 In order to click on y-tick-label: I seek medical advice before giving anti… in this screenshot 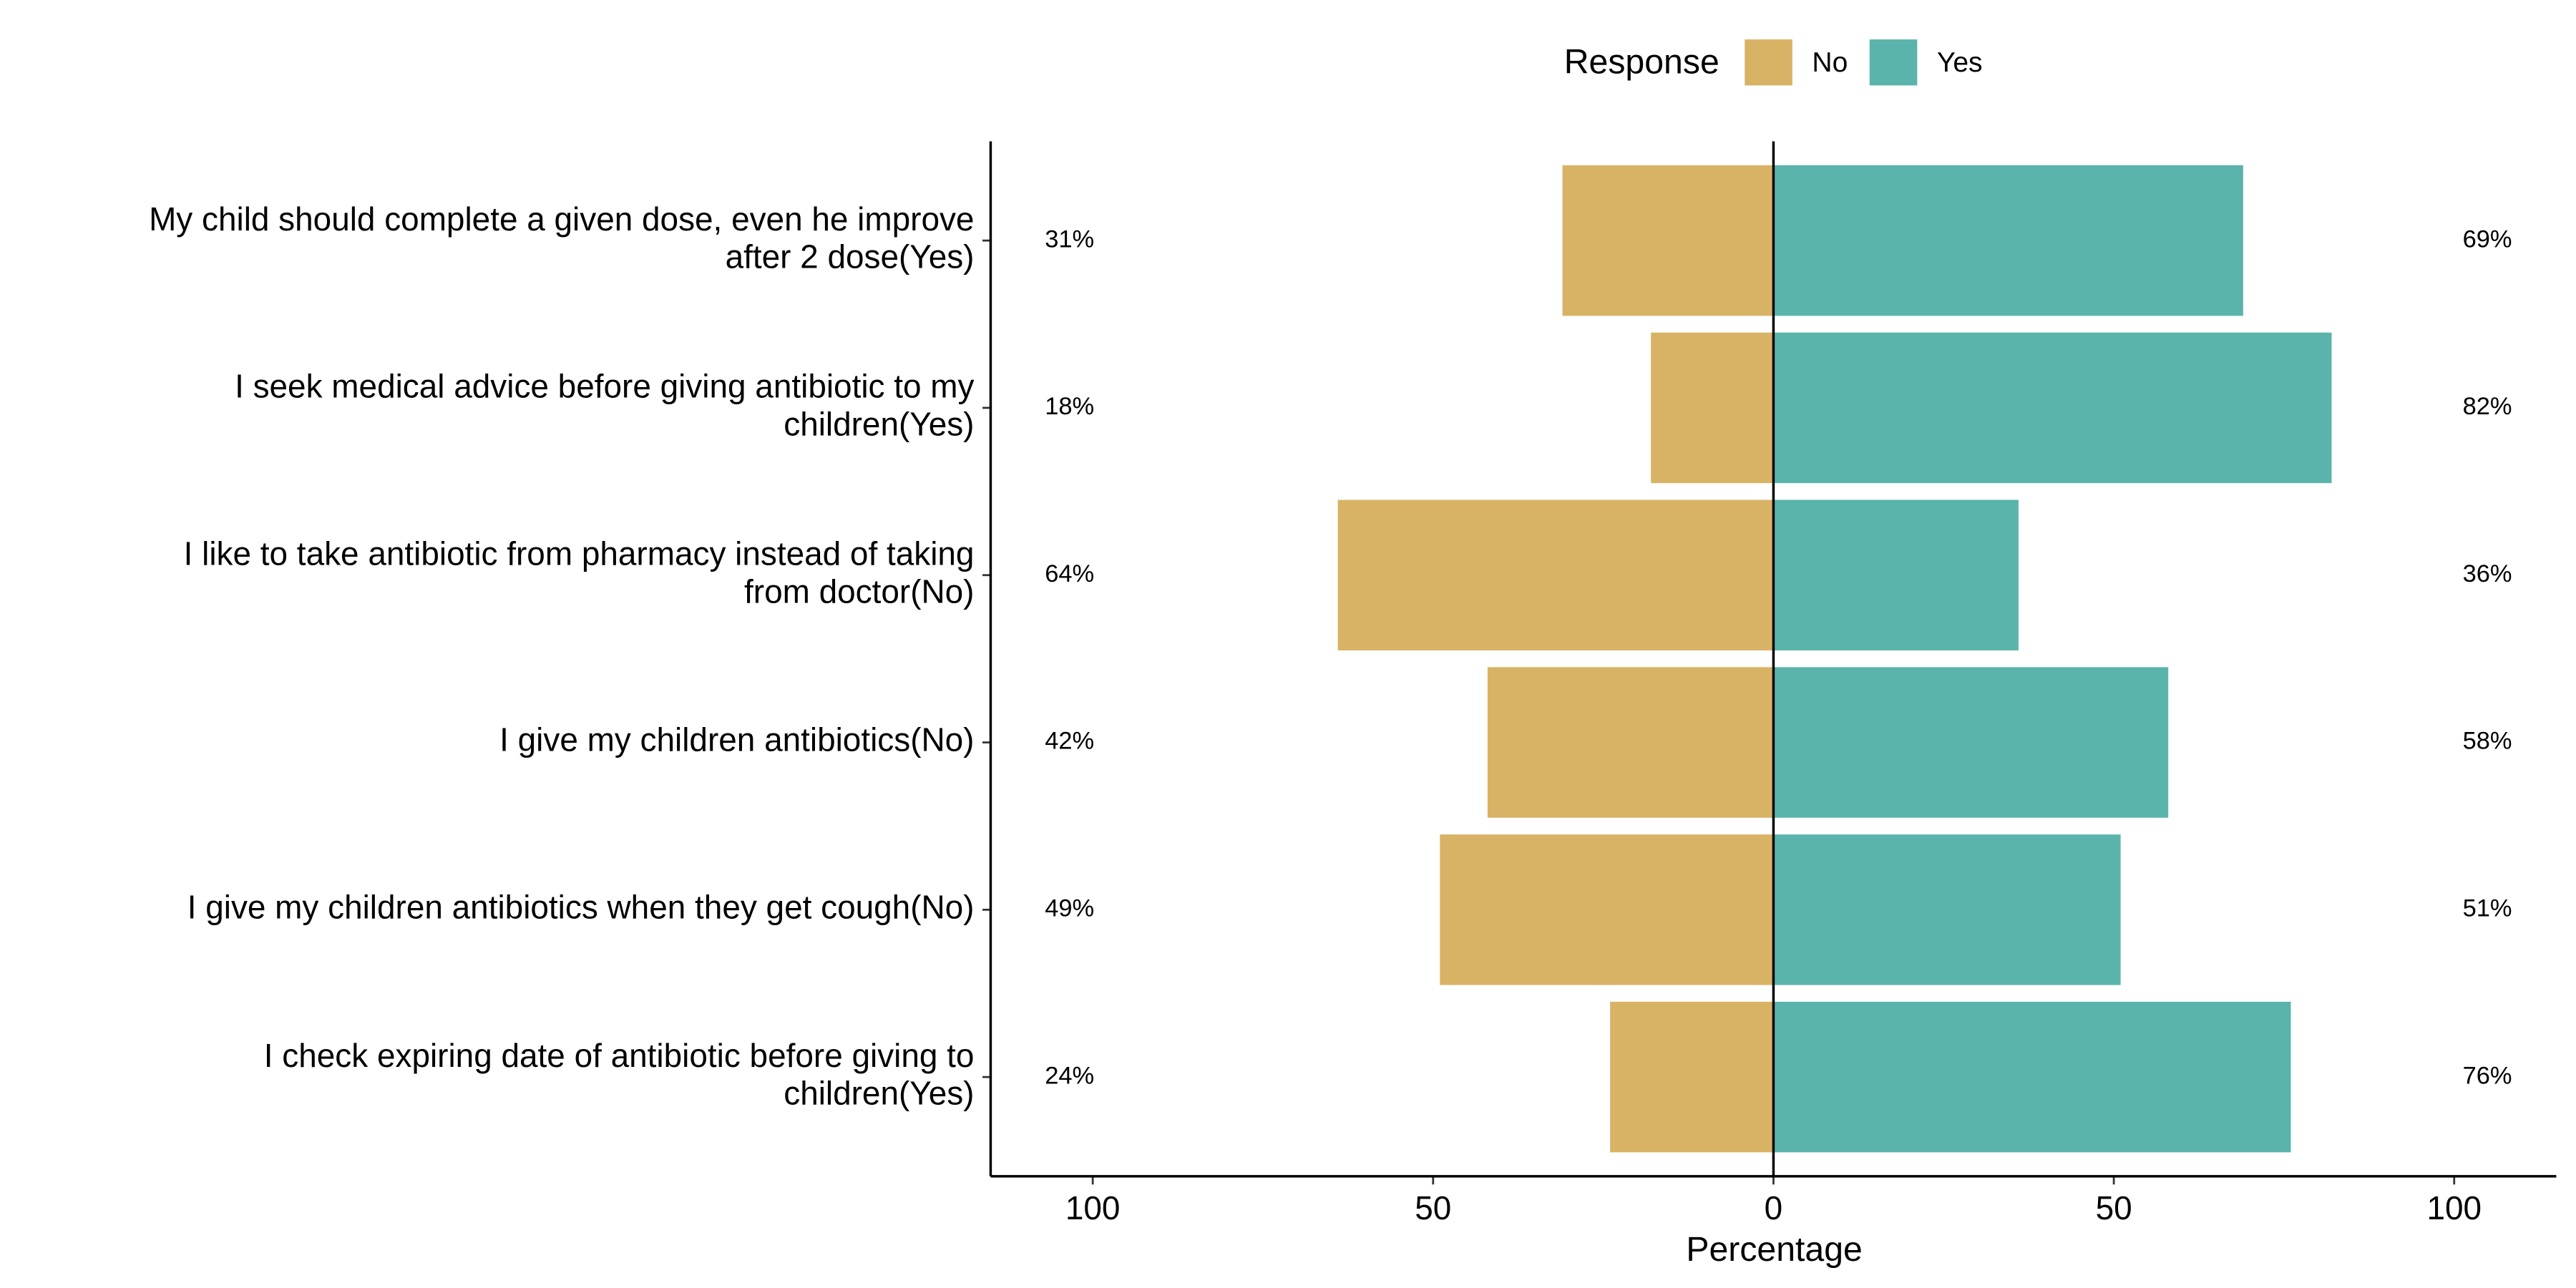, I will do `click(604, 386)`.